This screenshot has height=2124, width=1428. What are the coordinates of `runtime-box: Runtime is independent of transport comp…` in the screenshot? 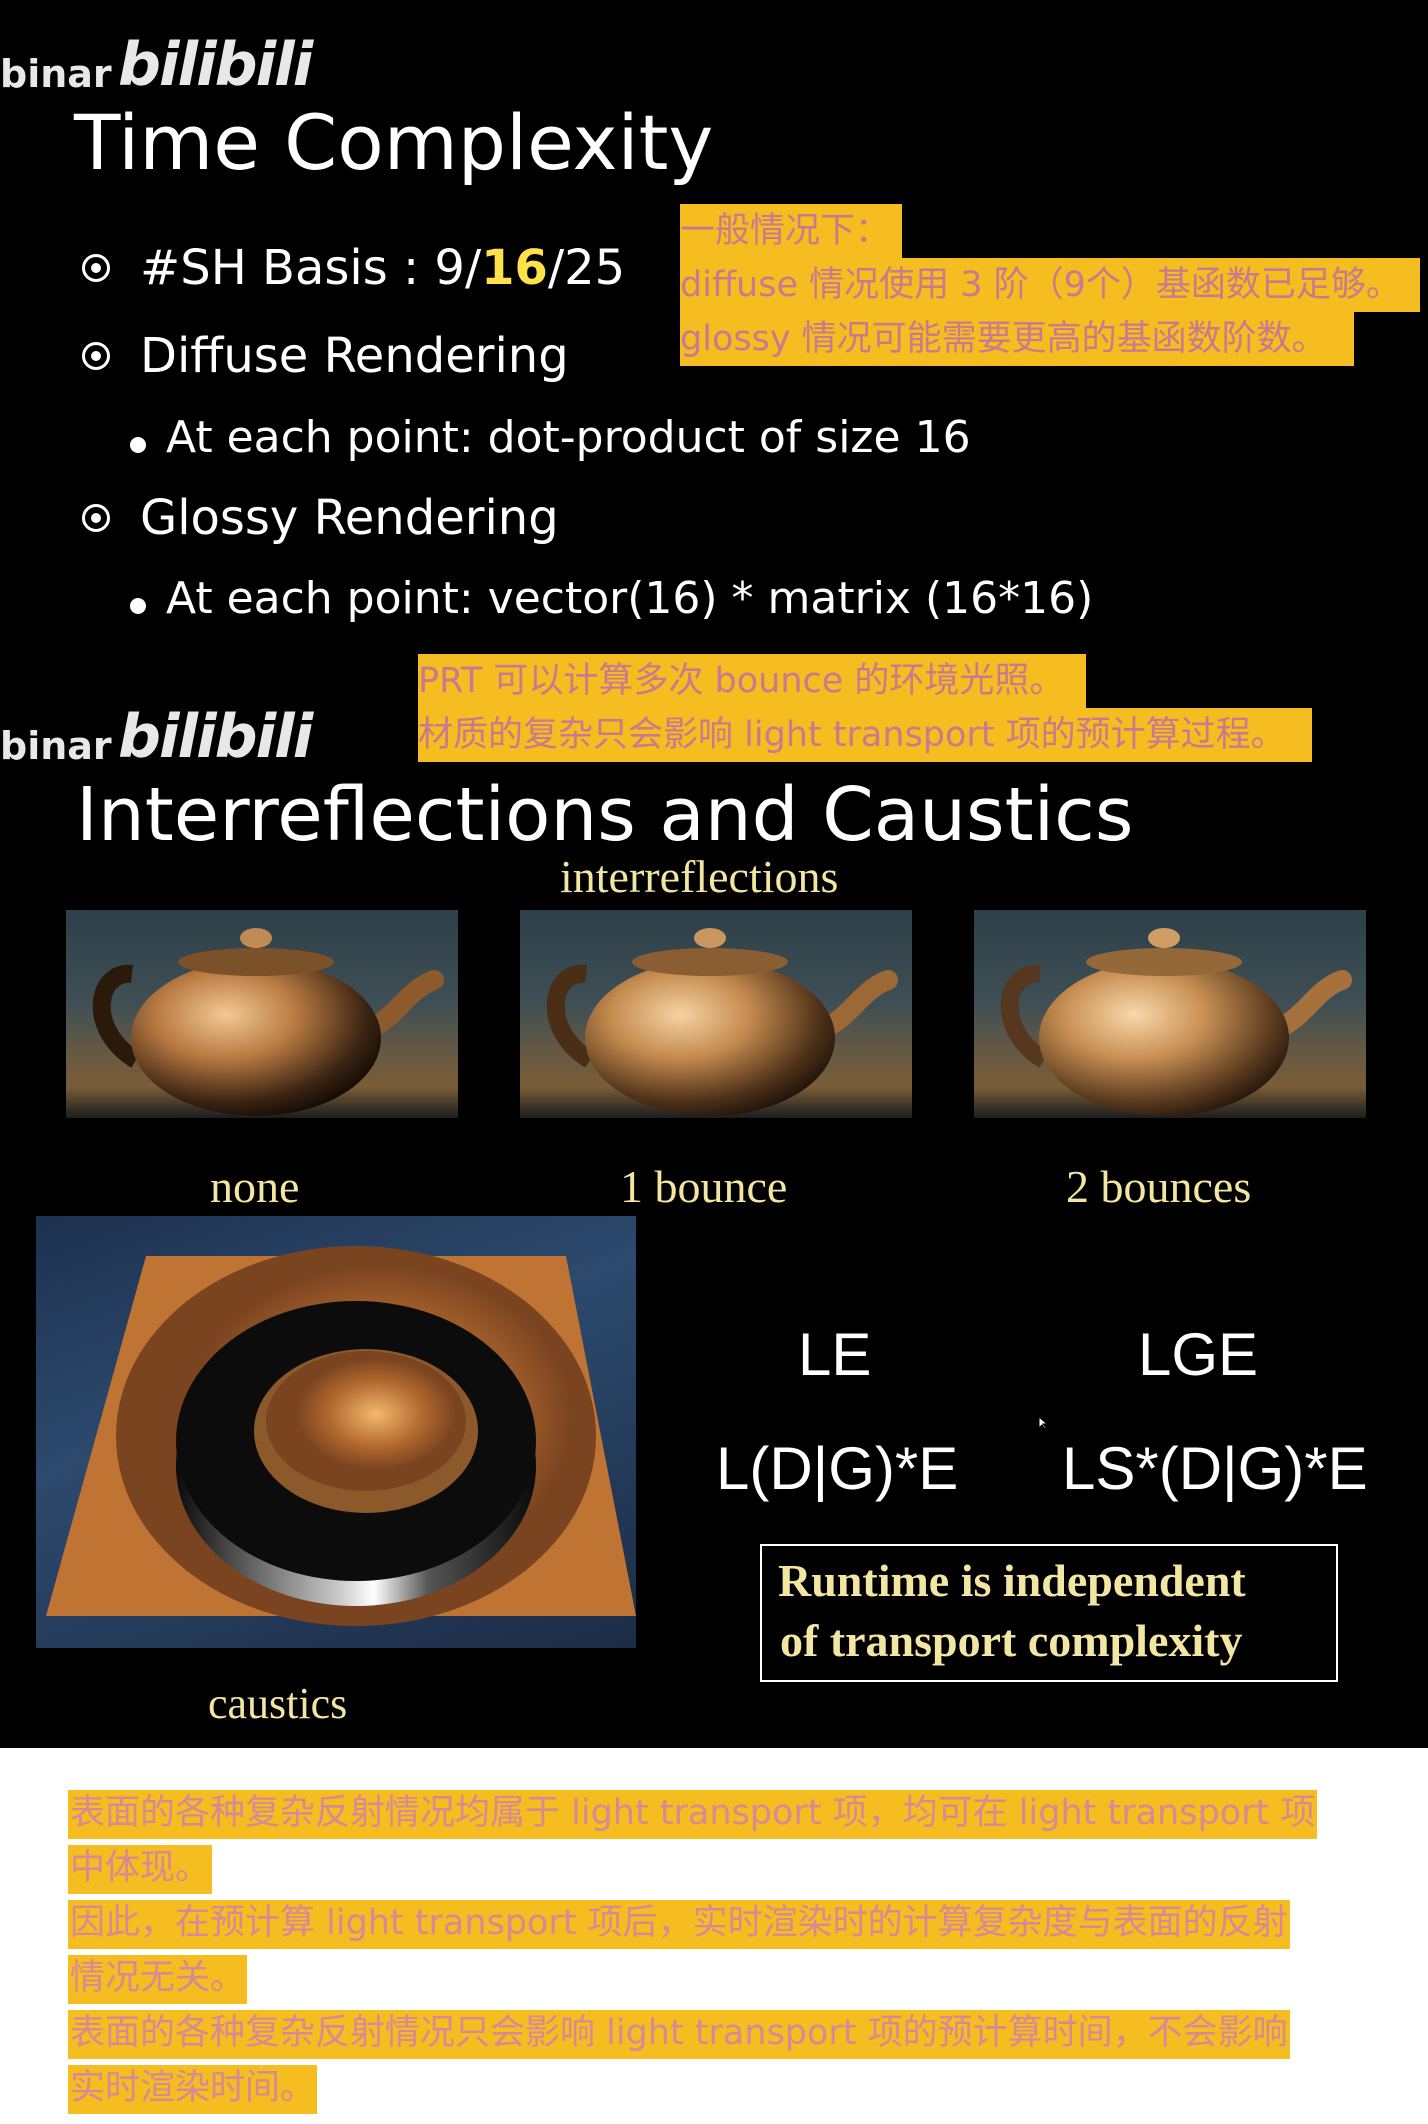 It's located at (1049, 1613).